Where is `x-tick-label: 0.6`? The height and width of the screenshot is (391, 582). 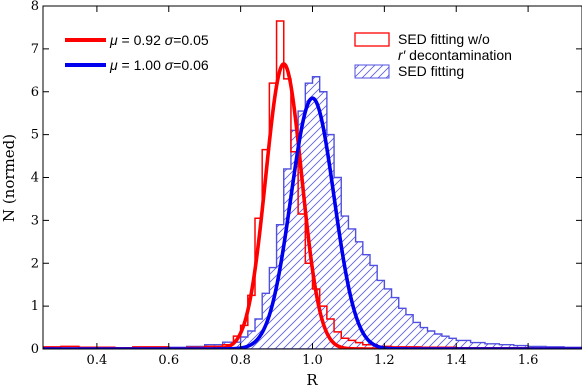
x-tick-label: 0.6 is located at coordinates (168, 360).